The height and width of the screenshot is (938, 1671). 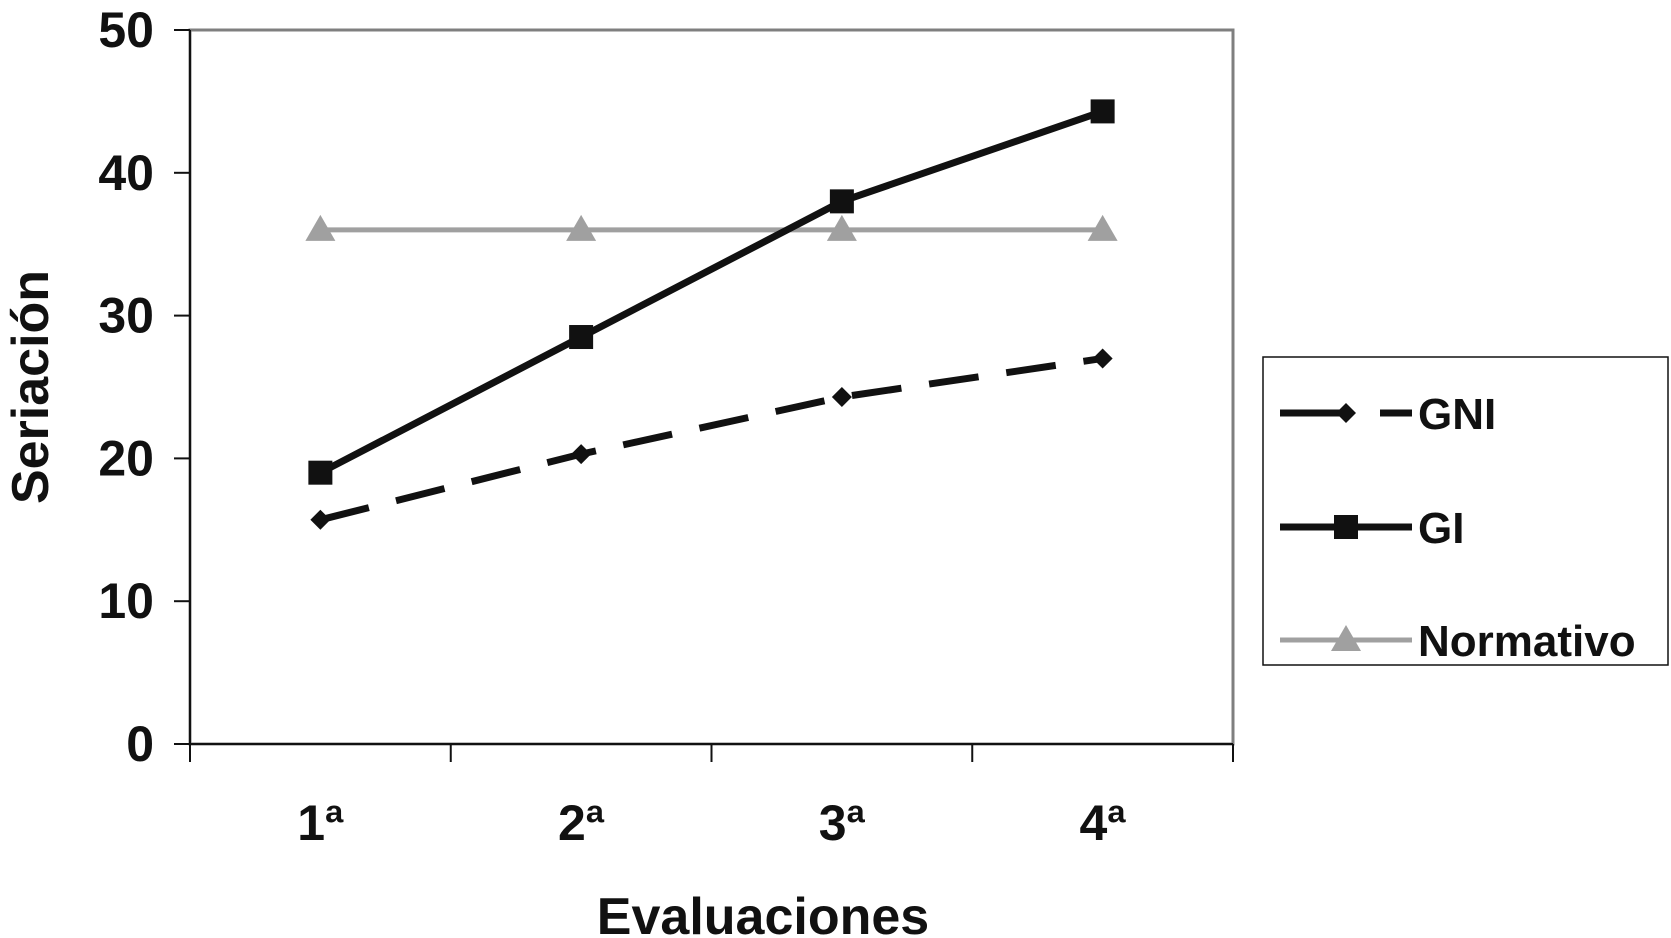 What do you see at coordinates (1388, 414) in the screenshot?
I see `legend-item-gni: GNI` at bounding box center [1388, 414].